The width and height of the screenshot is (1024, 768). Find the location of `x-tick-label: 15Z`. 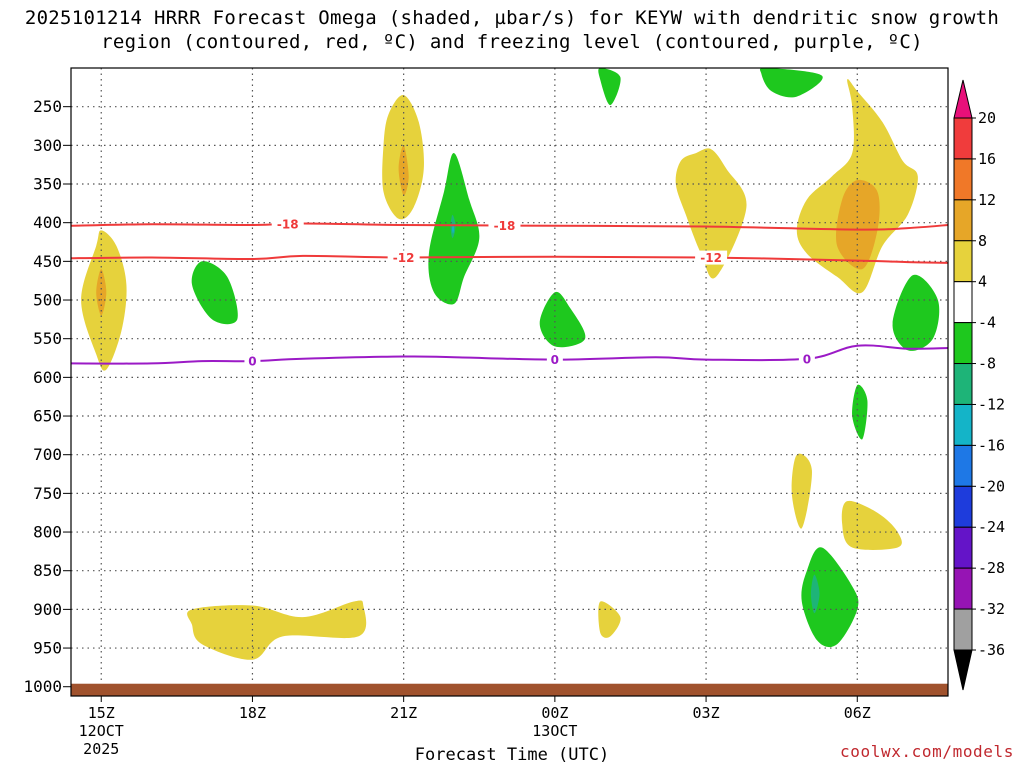

x-tick-label: 15Z is located at coordinates (101, 713).